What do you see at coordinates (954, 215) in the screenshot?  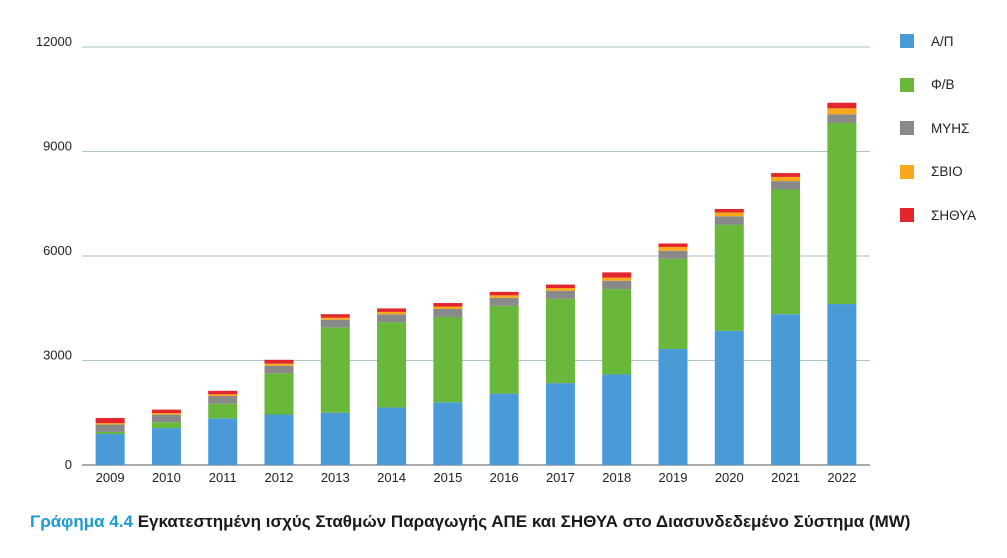 I see `legend-label: ΣΗΘΥΑ` at bounding box center [954, 215].